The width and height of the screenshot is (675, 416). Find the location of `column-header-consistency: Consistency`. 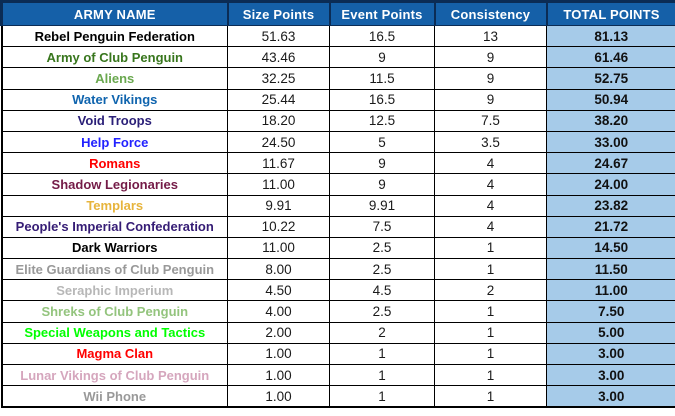

column-header-consistency: Consistency is located at coordinates (491, 13).